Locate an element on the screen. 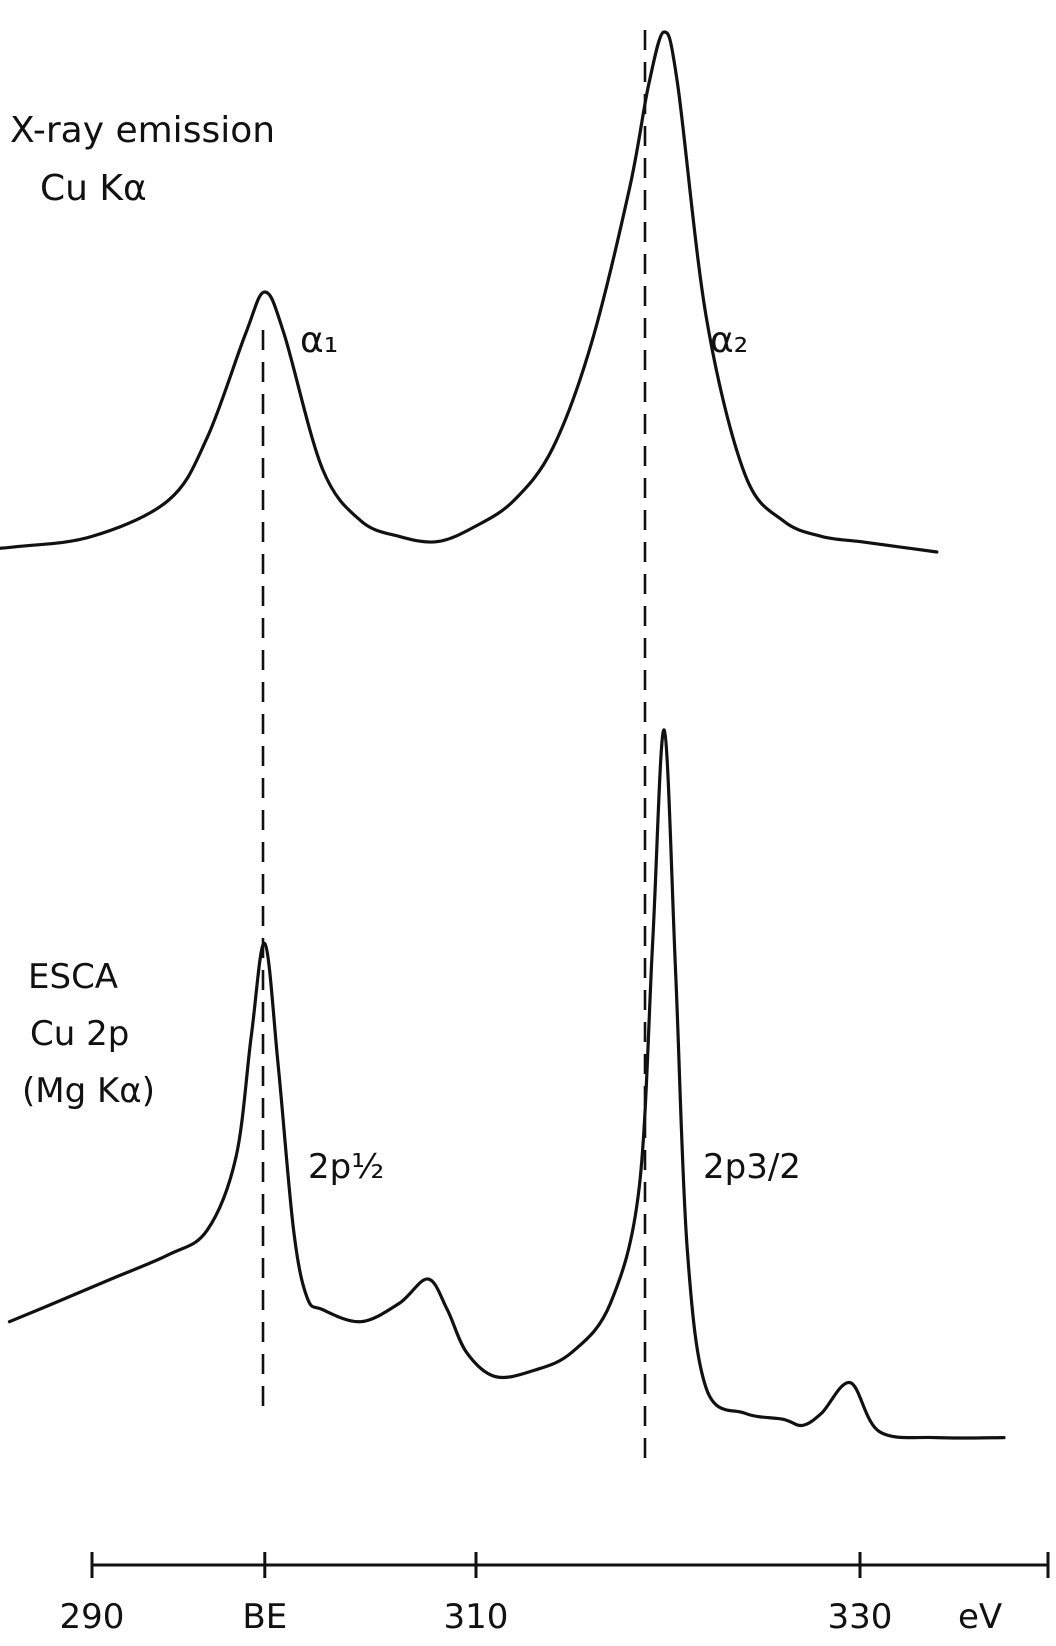 The height and width of the screenshot is (1646, 1056). lower-title: ESCA is located at coordinates (73, 977).